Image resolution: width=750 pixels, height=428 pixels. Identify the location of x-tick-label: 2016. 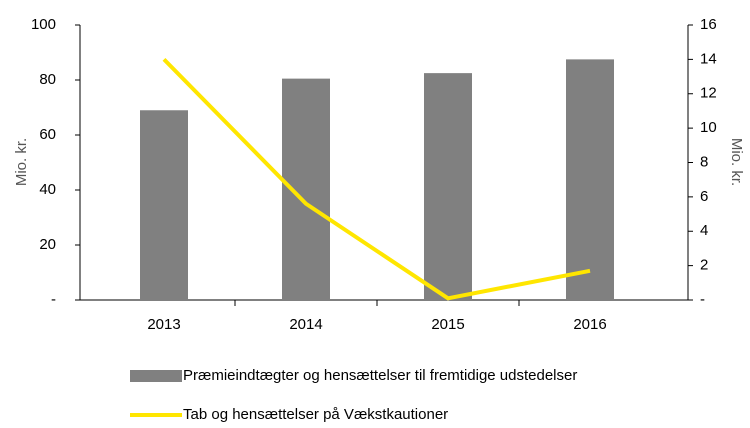
(589, 324).